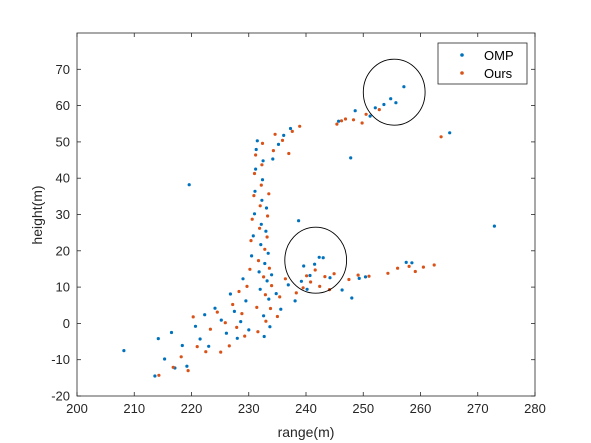  I want to click on y-tick-label: 40, so click(63, 178).